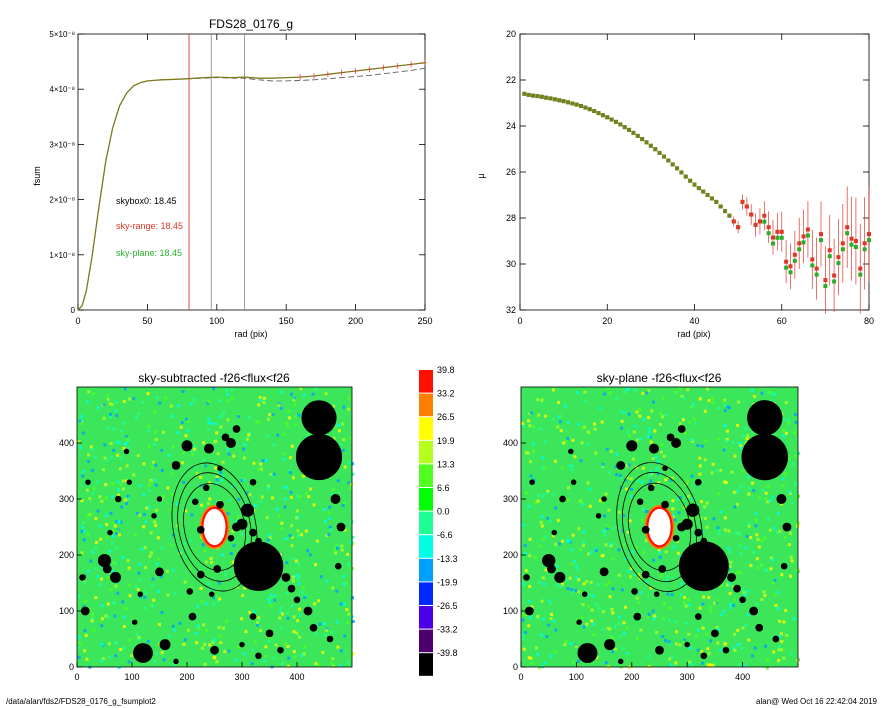 The width and height of the screenshot is (885, 708). What do you see at coordinates (445, 535) in the screenshot?
I see `colorbar-label: -6.6` at bounding box center [445, 535].